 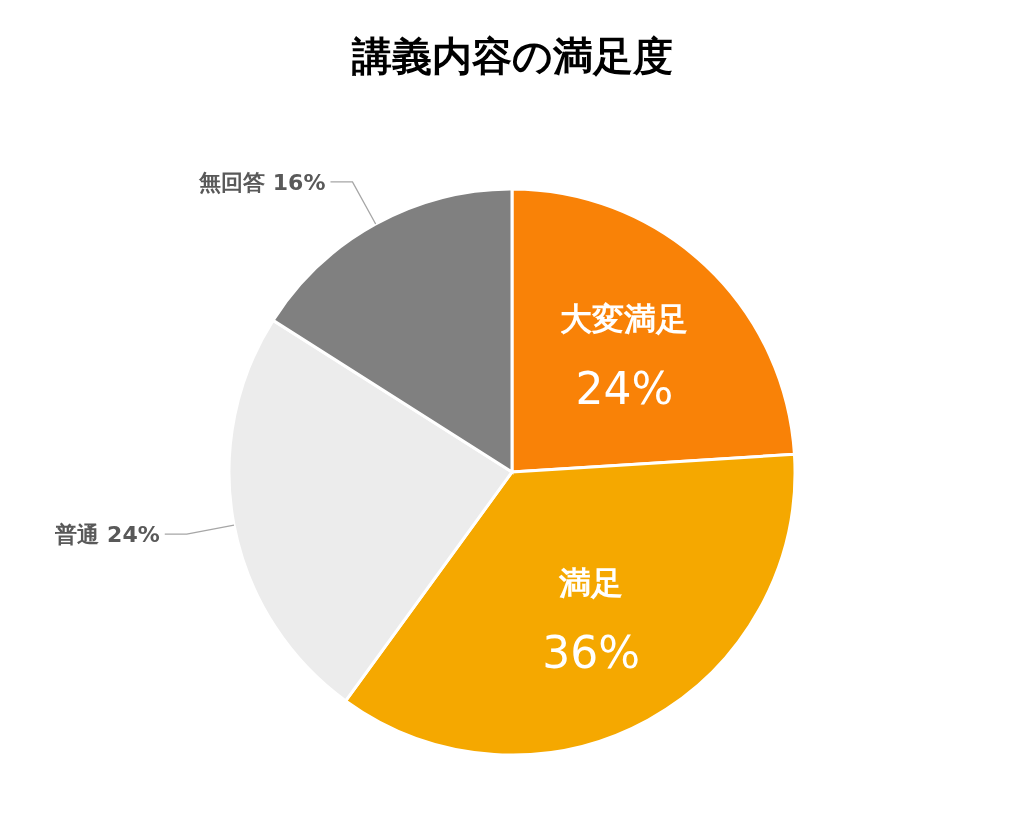 What do you see at coordinates (591, 652) in the screenshot?
I see `data-label: 36%` at bounding box center [591, 652].